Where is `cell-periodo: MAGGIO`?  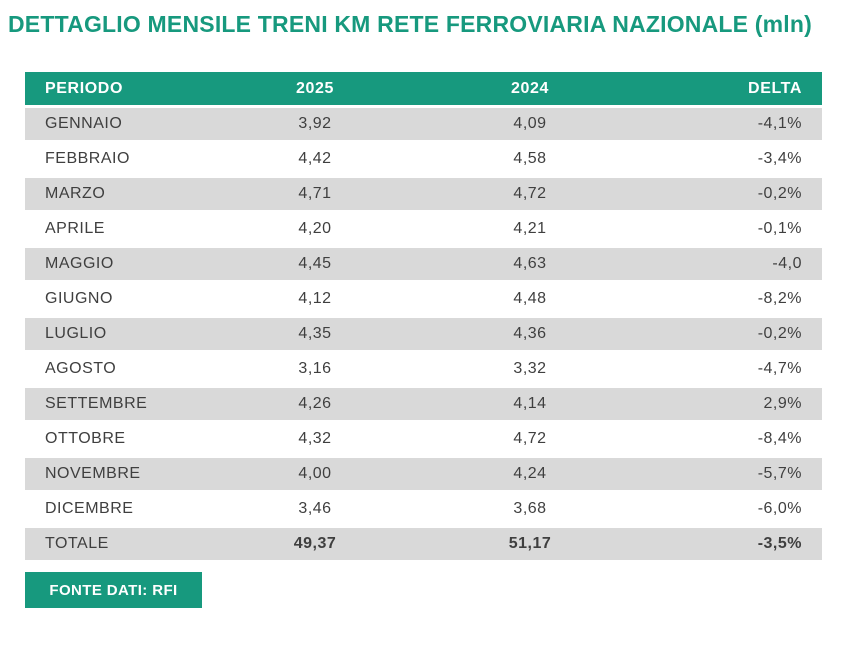 cell-periodo: MAGGIO is located at coordinates (110, 265).